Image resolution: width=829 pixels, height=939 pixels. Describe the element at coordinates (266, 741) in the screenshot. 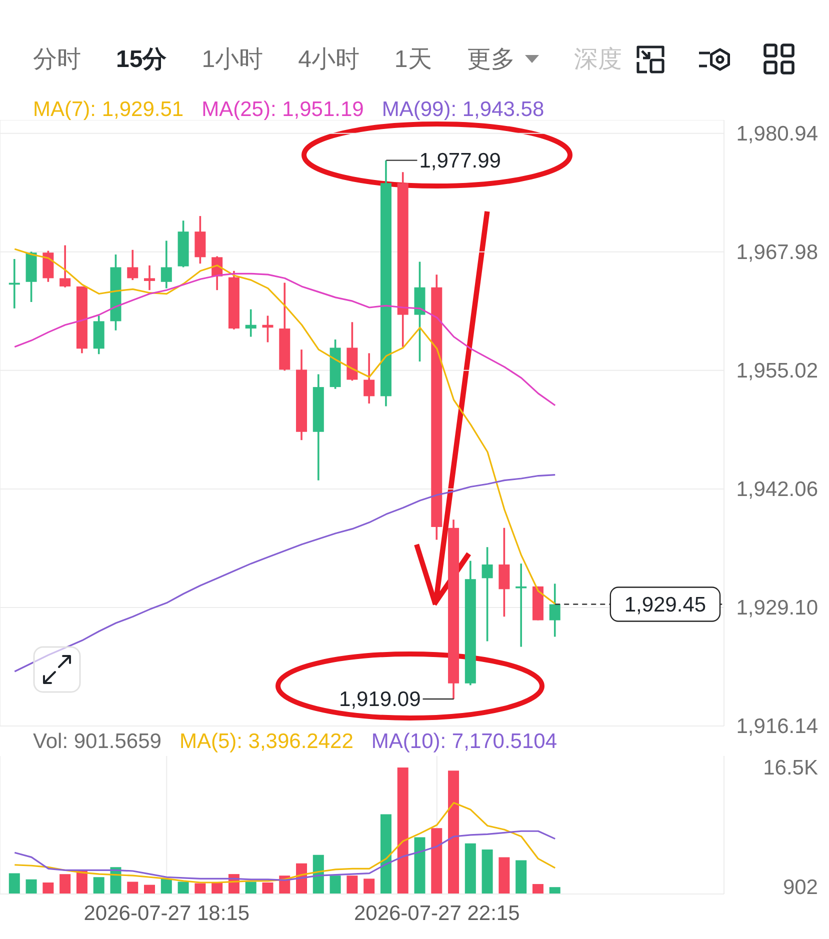

I see `text: MA(5): 3,396.2422` at that location.